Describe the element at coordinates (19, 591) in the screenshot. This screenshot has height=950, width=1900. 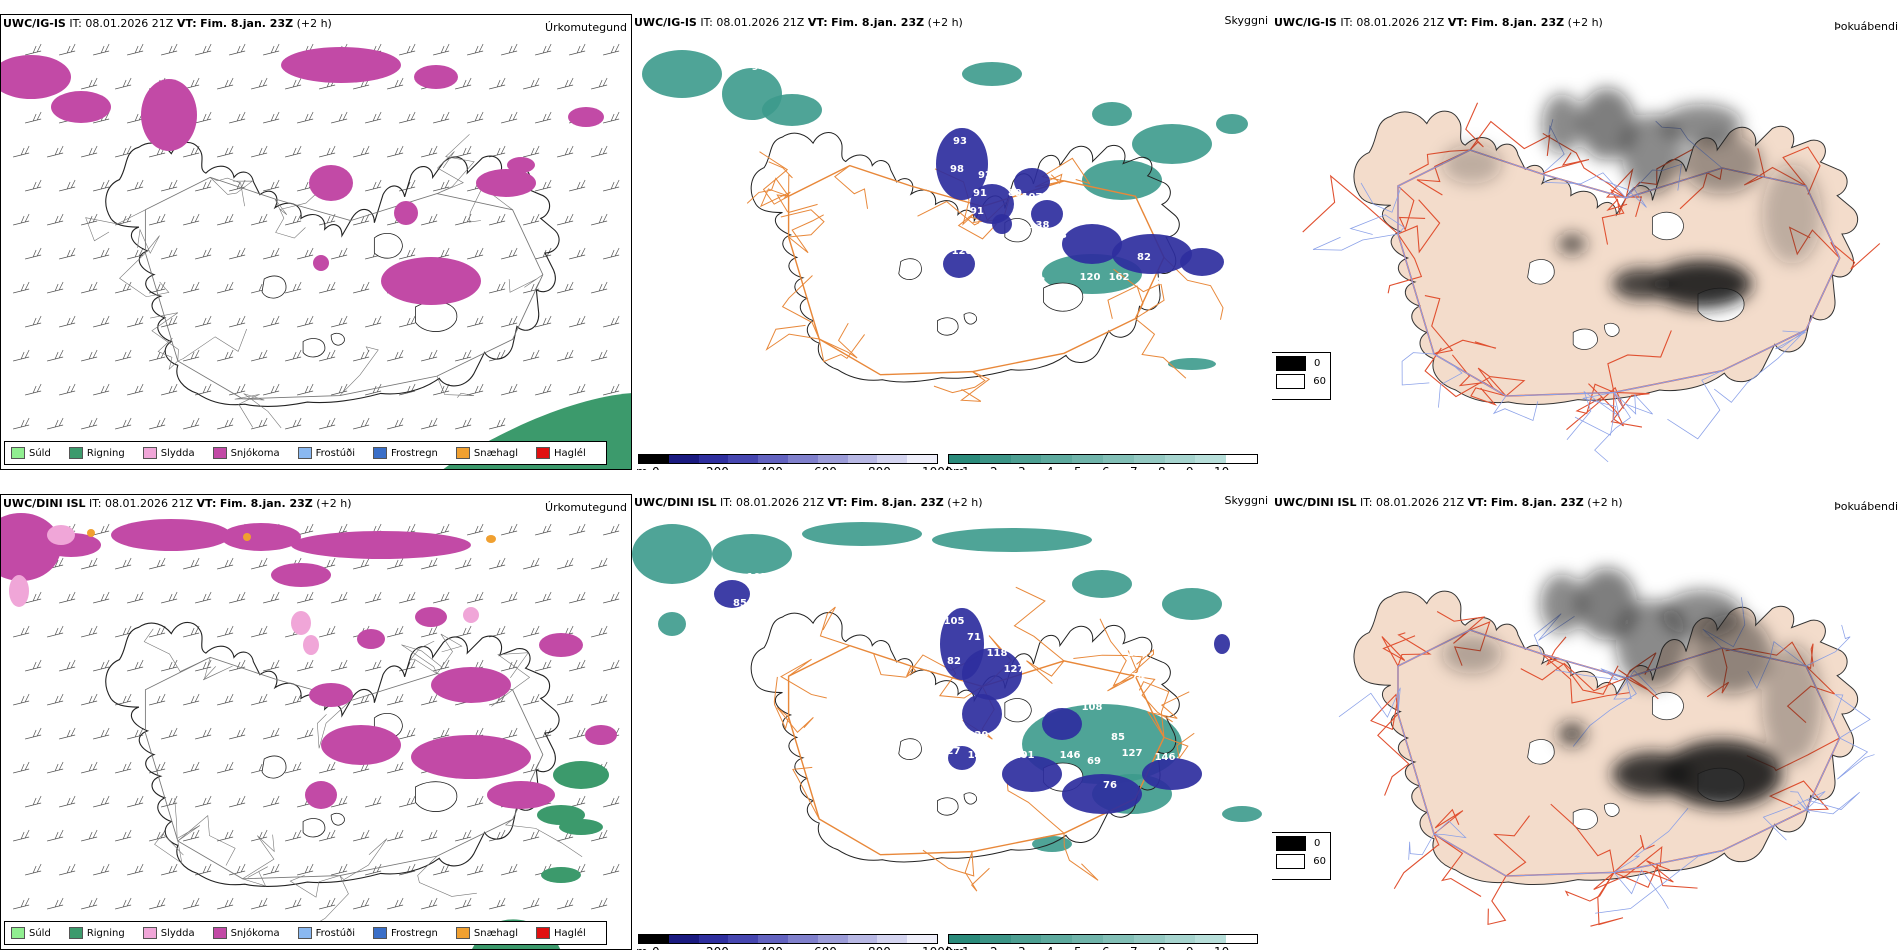
I see `sleet-area` at that location.